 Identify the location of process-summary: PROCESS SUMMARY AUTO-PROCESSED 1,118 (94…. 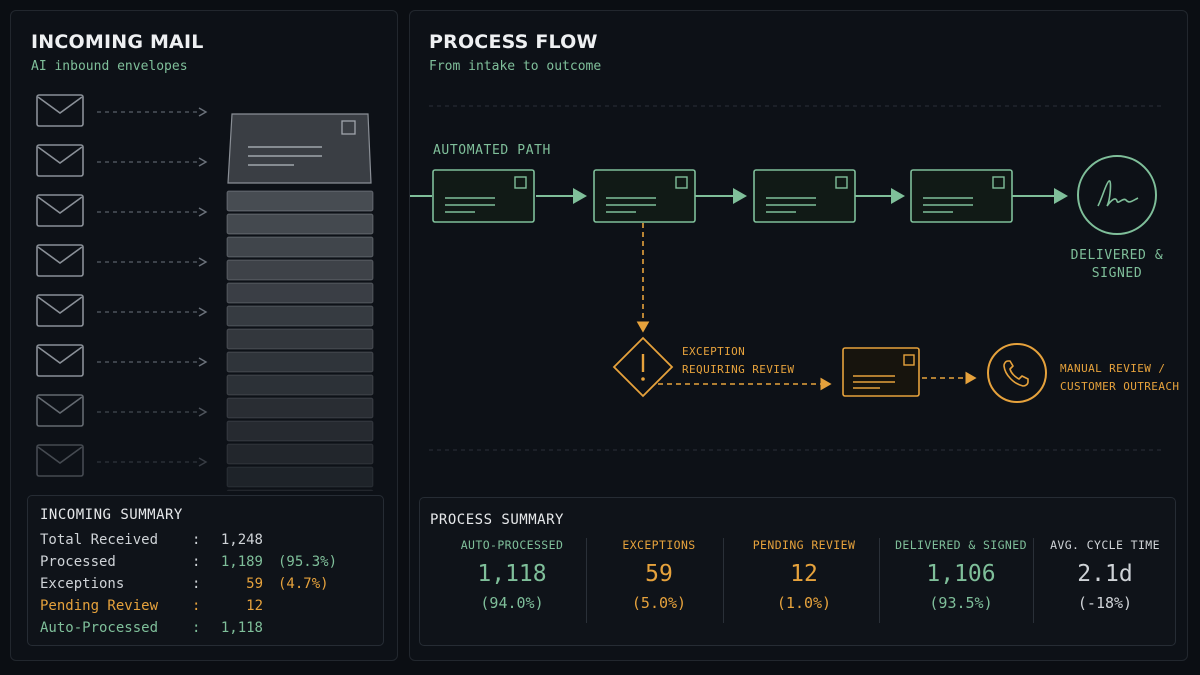
(797, 571).